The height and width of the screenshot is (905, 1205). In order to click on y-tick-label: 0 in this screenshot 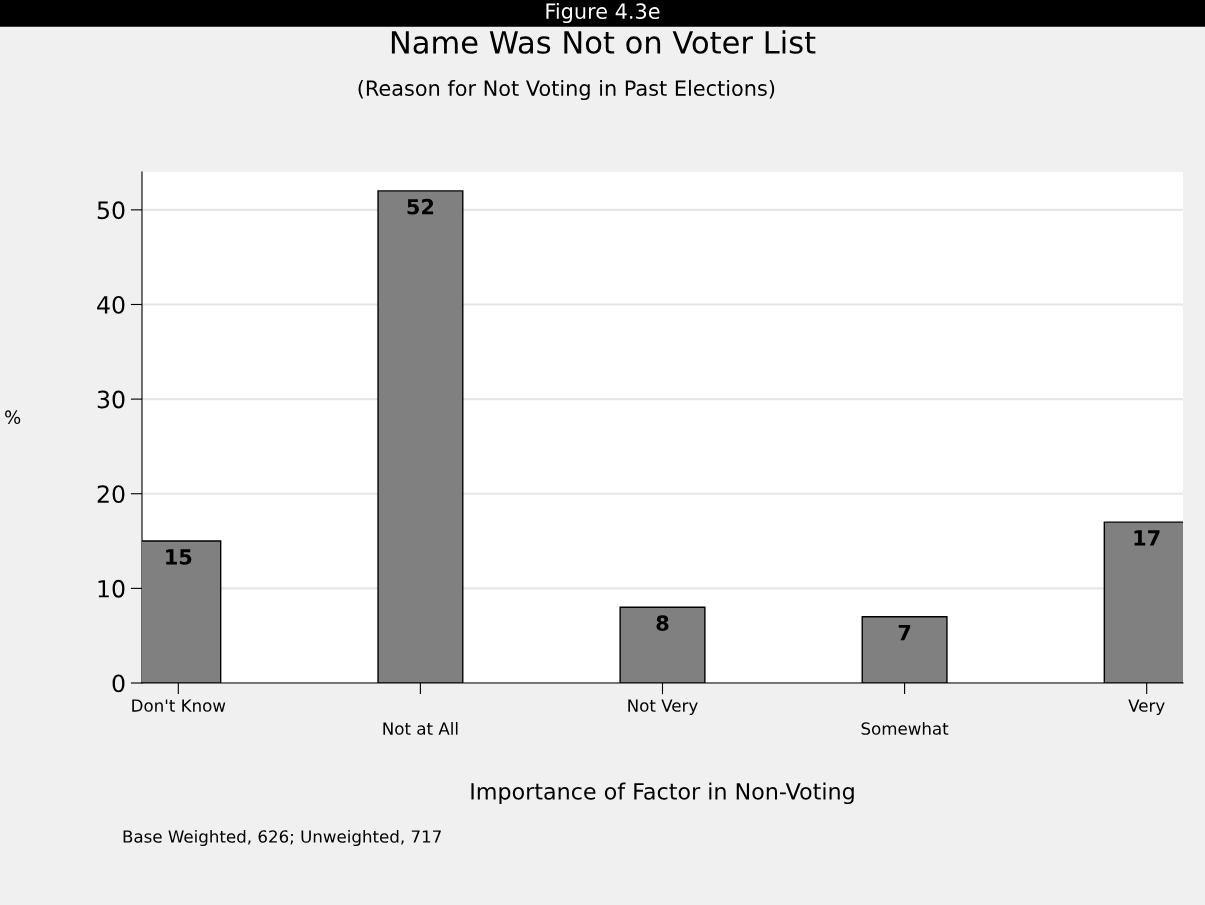, I will do `click(118, 683)`.